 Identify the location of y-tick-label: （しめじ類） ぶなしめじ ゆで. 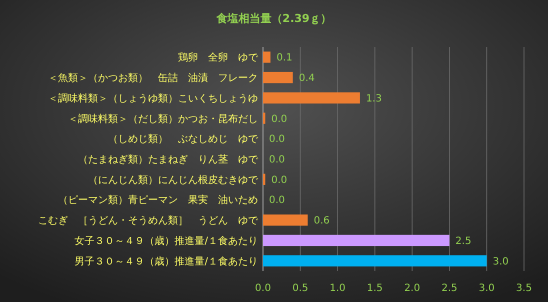
(183, 139).